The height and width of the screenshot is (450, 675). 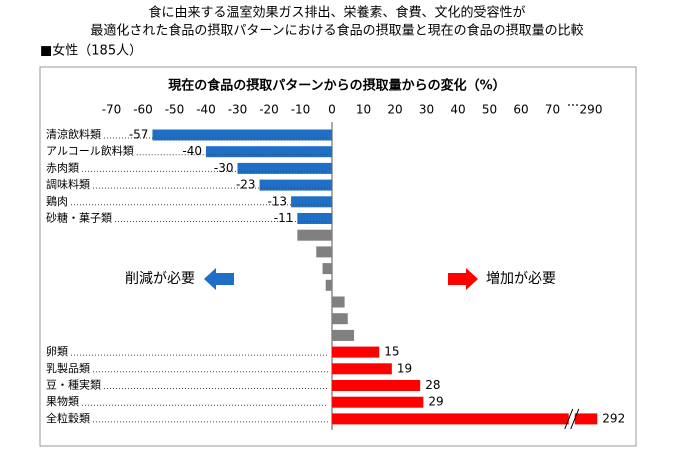 I want to click on x-tick-label: -30, so click(x=238, y=110).